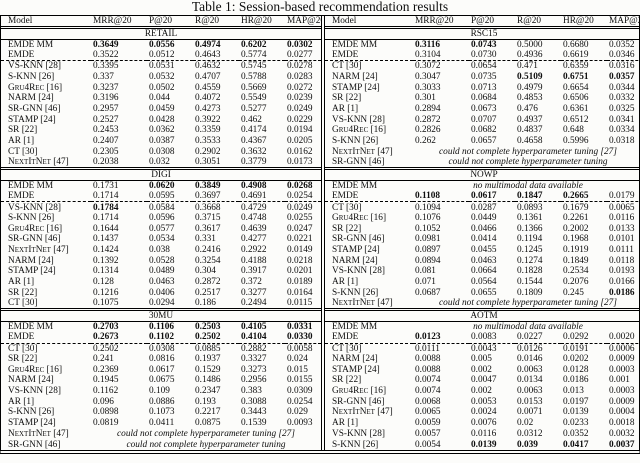 This screenshot has width=640, height=463. What do you see at coordinates (208, 228) in the screenshot?
I see `metric-value: 0.3617` at bounding box center [208, 228].